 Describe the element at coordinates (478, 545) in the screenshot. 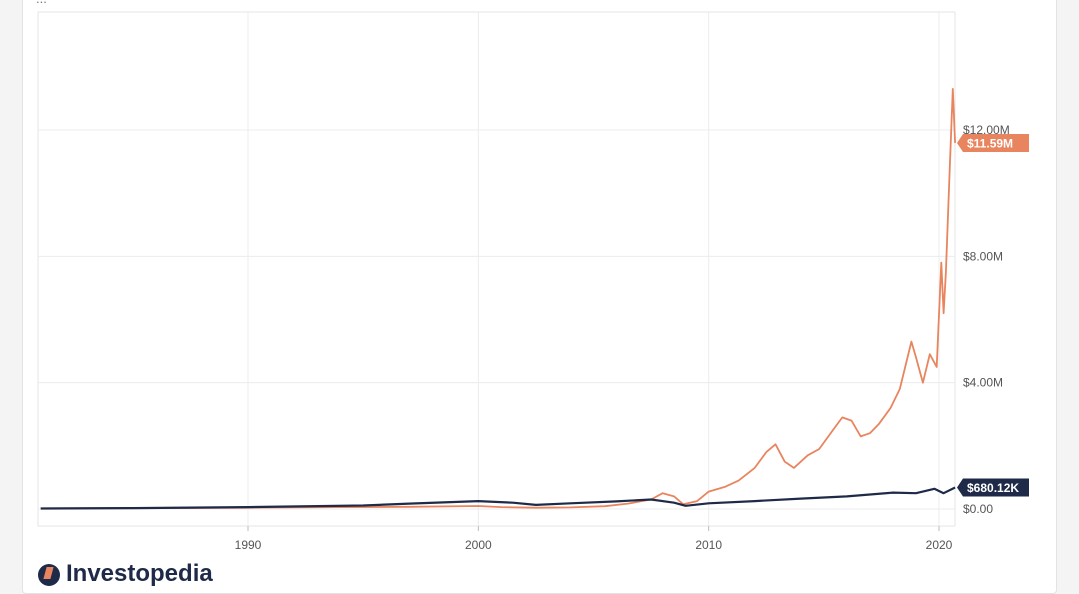

I see `x-tick-label: 2000` at that location.